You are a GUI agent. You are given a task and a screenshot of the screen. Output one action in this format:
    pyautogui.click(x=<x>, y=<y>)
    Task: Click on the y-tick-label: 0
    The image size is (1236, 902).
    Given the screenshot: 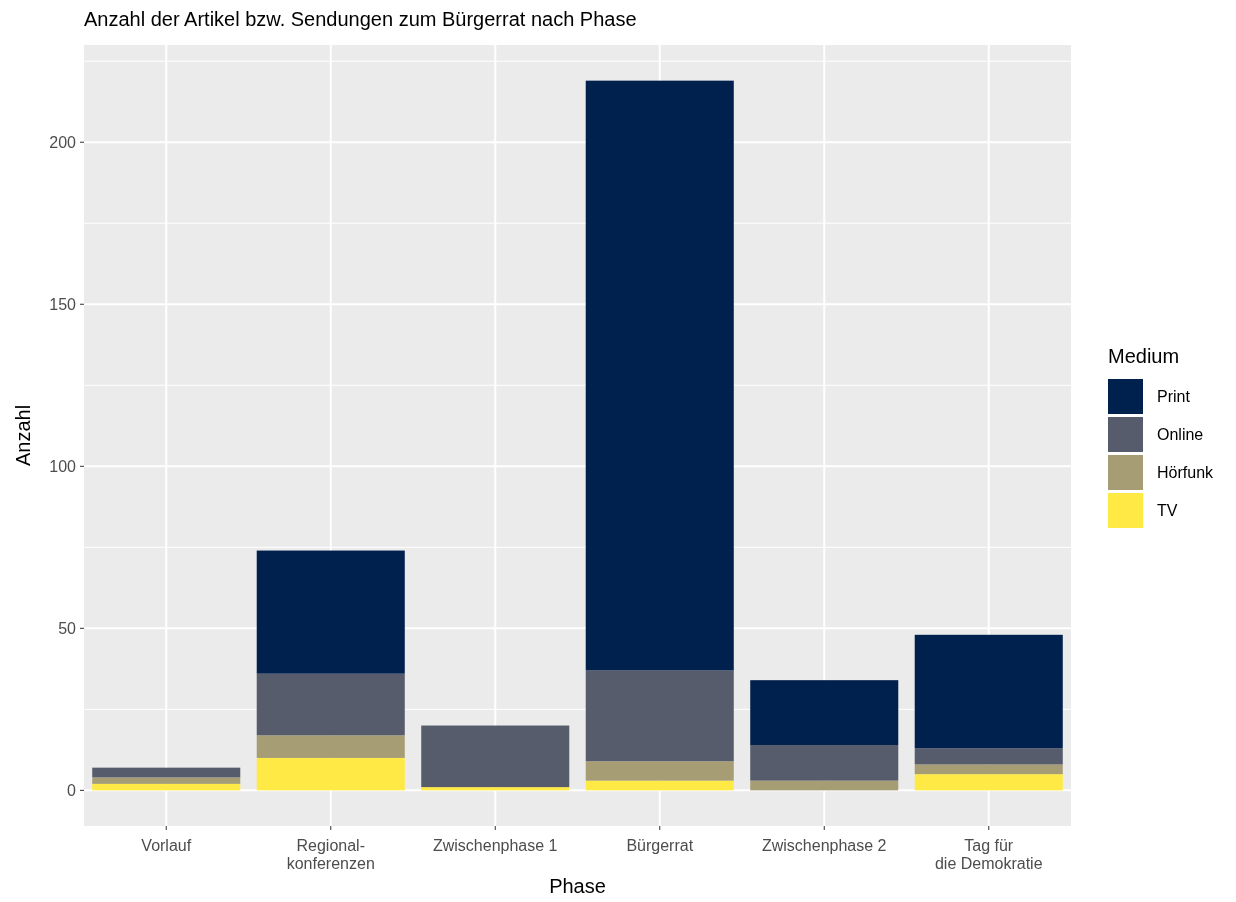 What is the action you would take?
    pyautogui.click(x=72, y=790)
    